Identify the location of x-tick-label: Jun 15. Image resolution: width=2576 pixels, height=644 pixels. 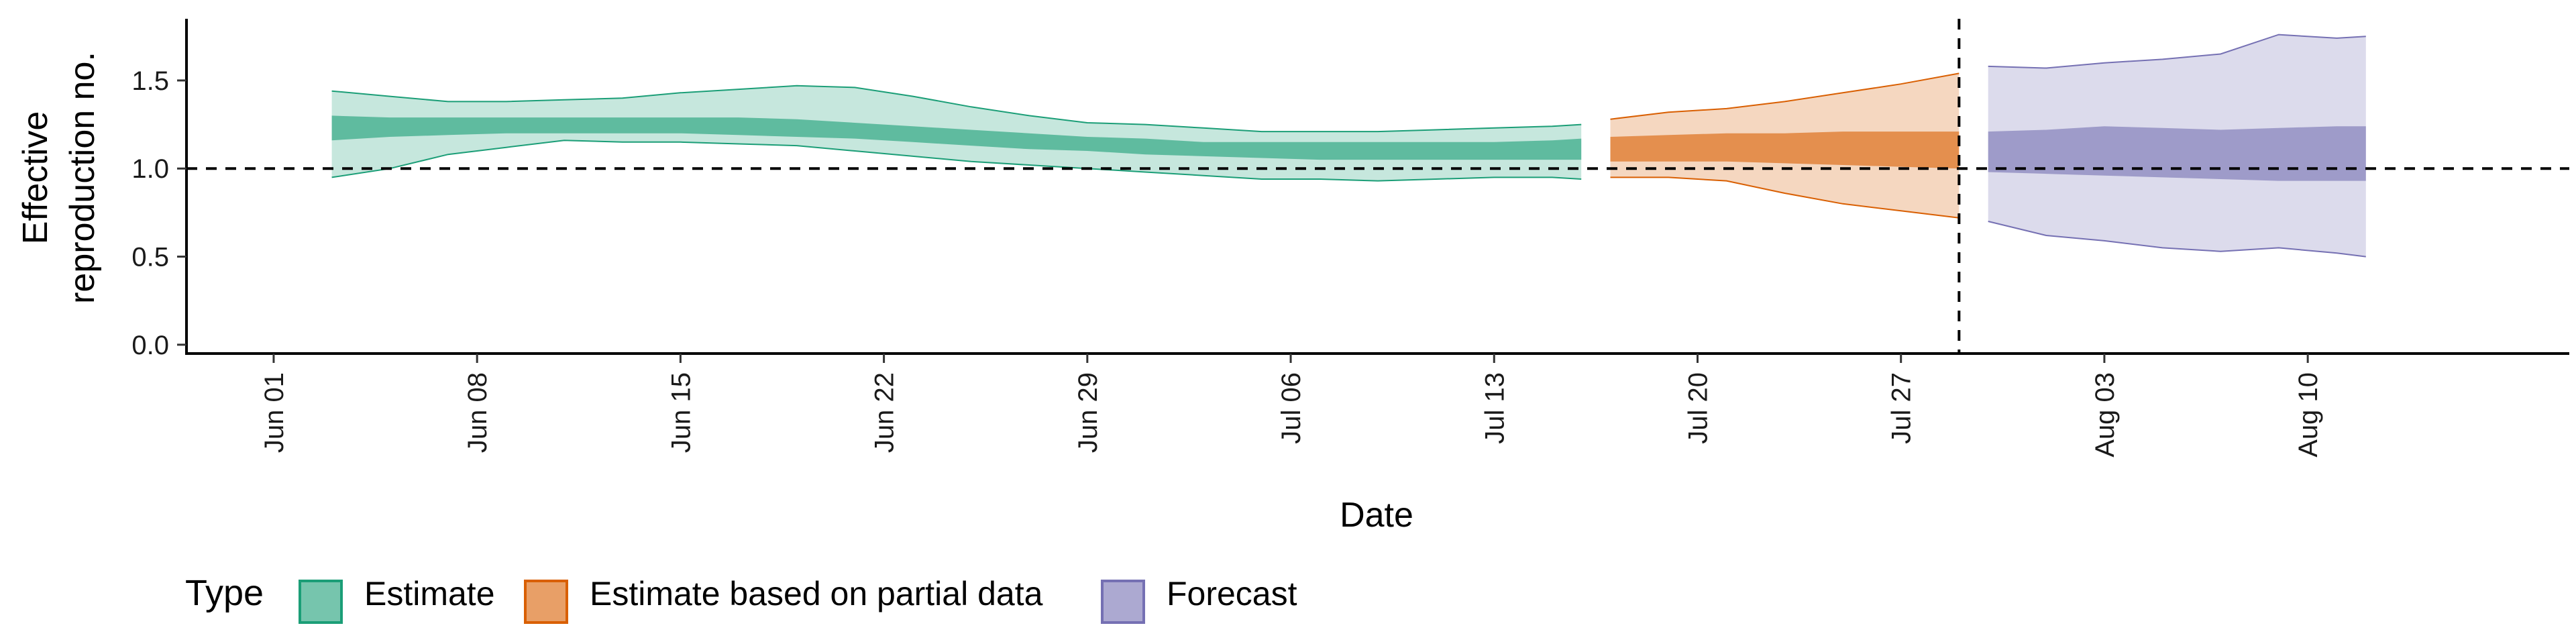
(681, 412).